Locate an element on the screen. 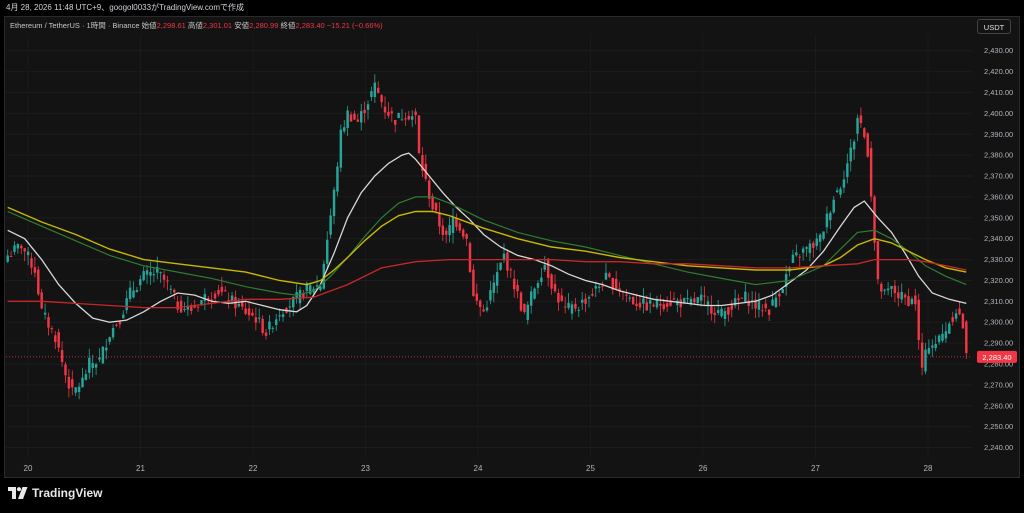  legend-low-value: 2,280.99 is located at coordinates (264, 25).